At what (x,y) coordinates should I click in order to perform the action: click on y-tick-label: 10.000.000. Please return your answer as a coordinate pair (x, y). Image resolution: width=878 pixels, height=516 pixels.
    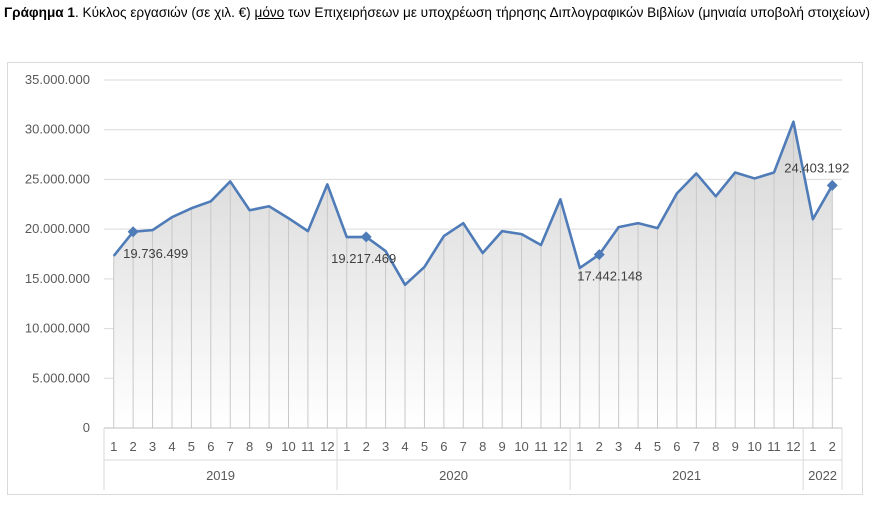
    Looking at the image, I should click on (57, 328).